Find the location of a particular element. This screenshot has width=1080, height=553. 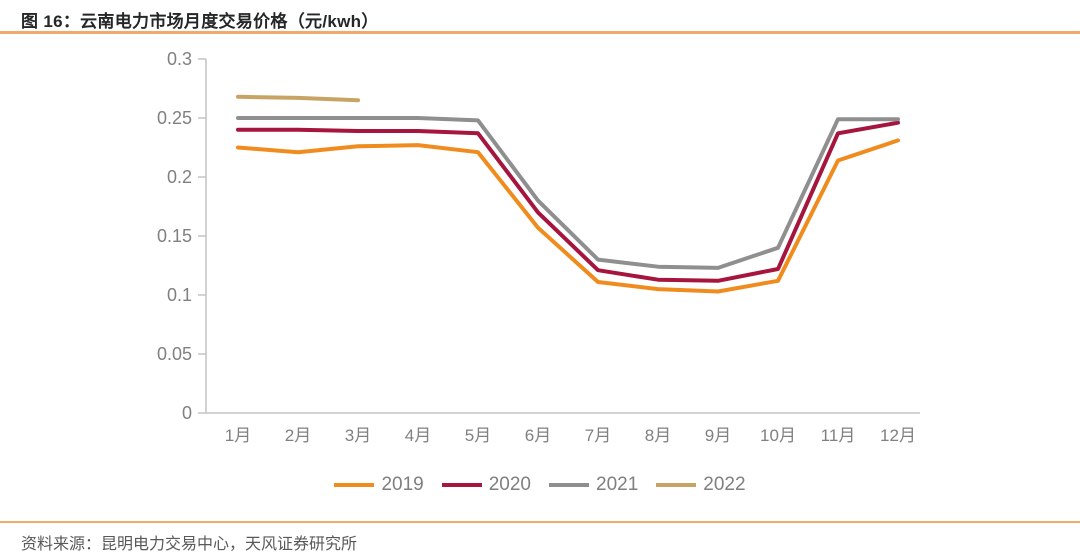

x-category-label: 7月 is located at coordinates (598, 435).